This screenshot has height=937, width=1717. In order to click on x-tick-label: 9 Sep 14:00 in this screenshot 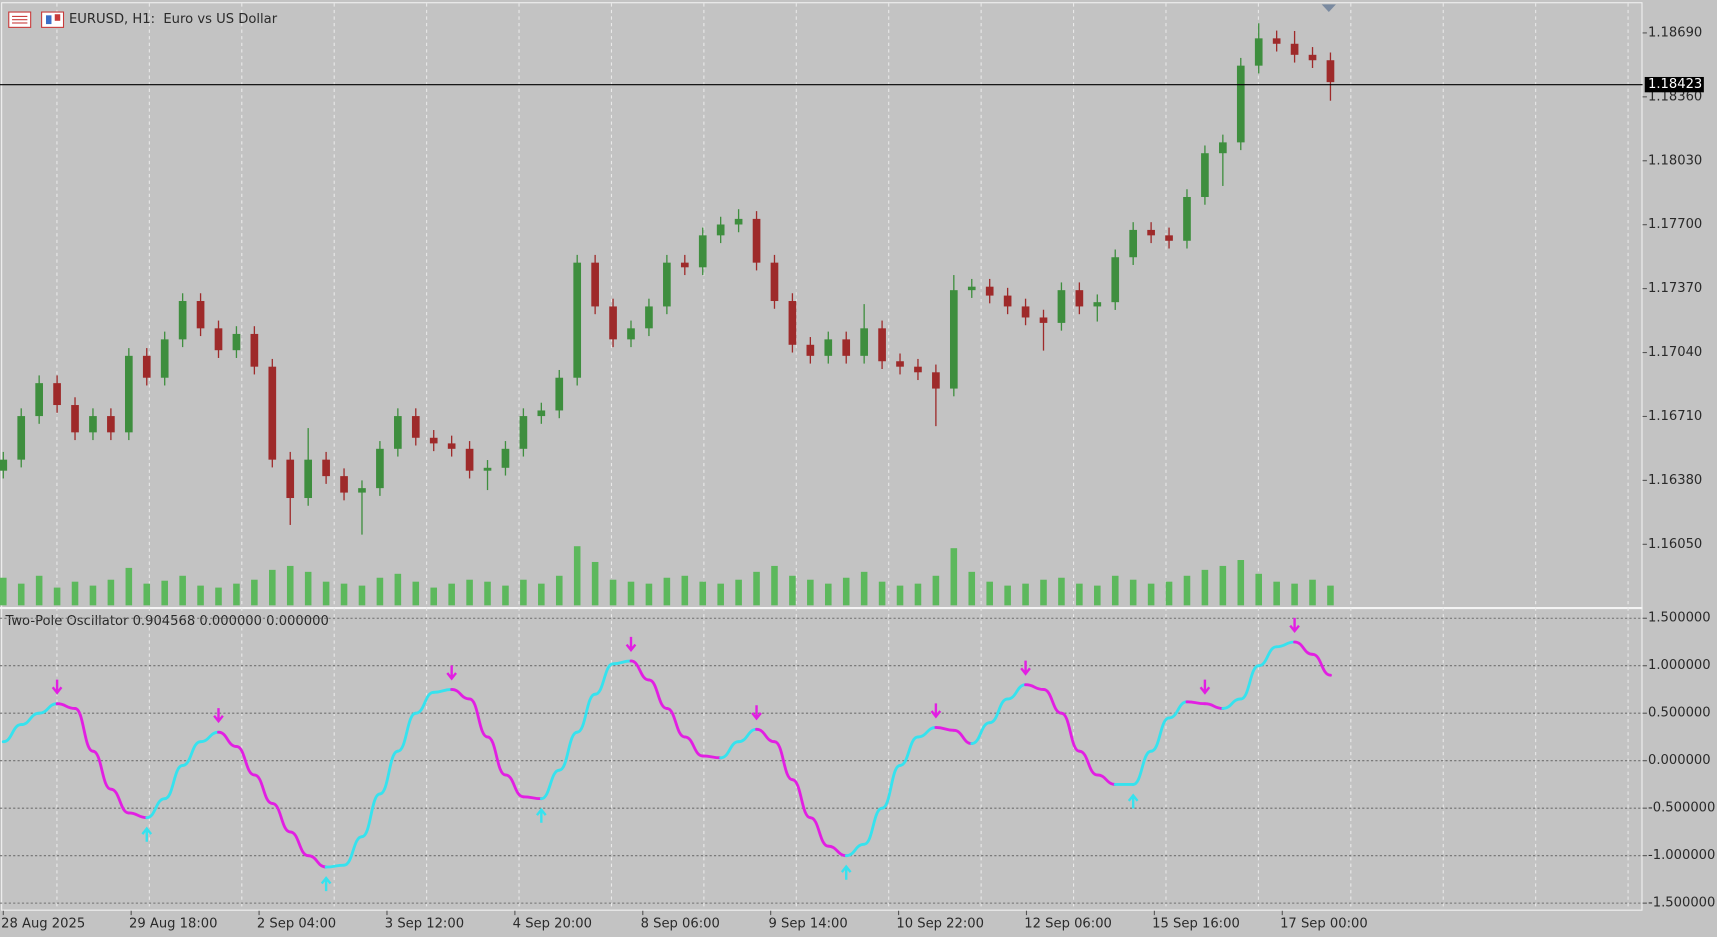, I will do `click(807, 923)`.